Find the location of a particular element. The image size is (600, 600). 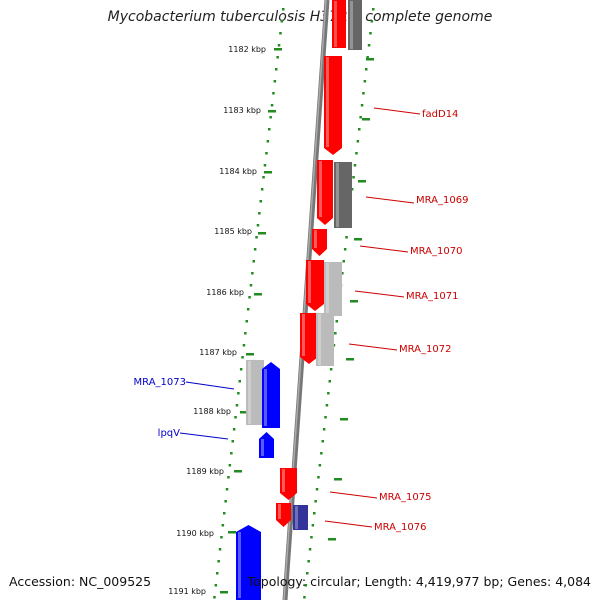

gene-label-fadD14: fadD14 is located at coordinates (440, 114).